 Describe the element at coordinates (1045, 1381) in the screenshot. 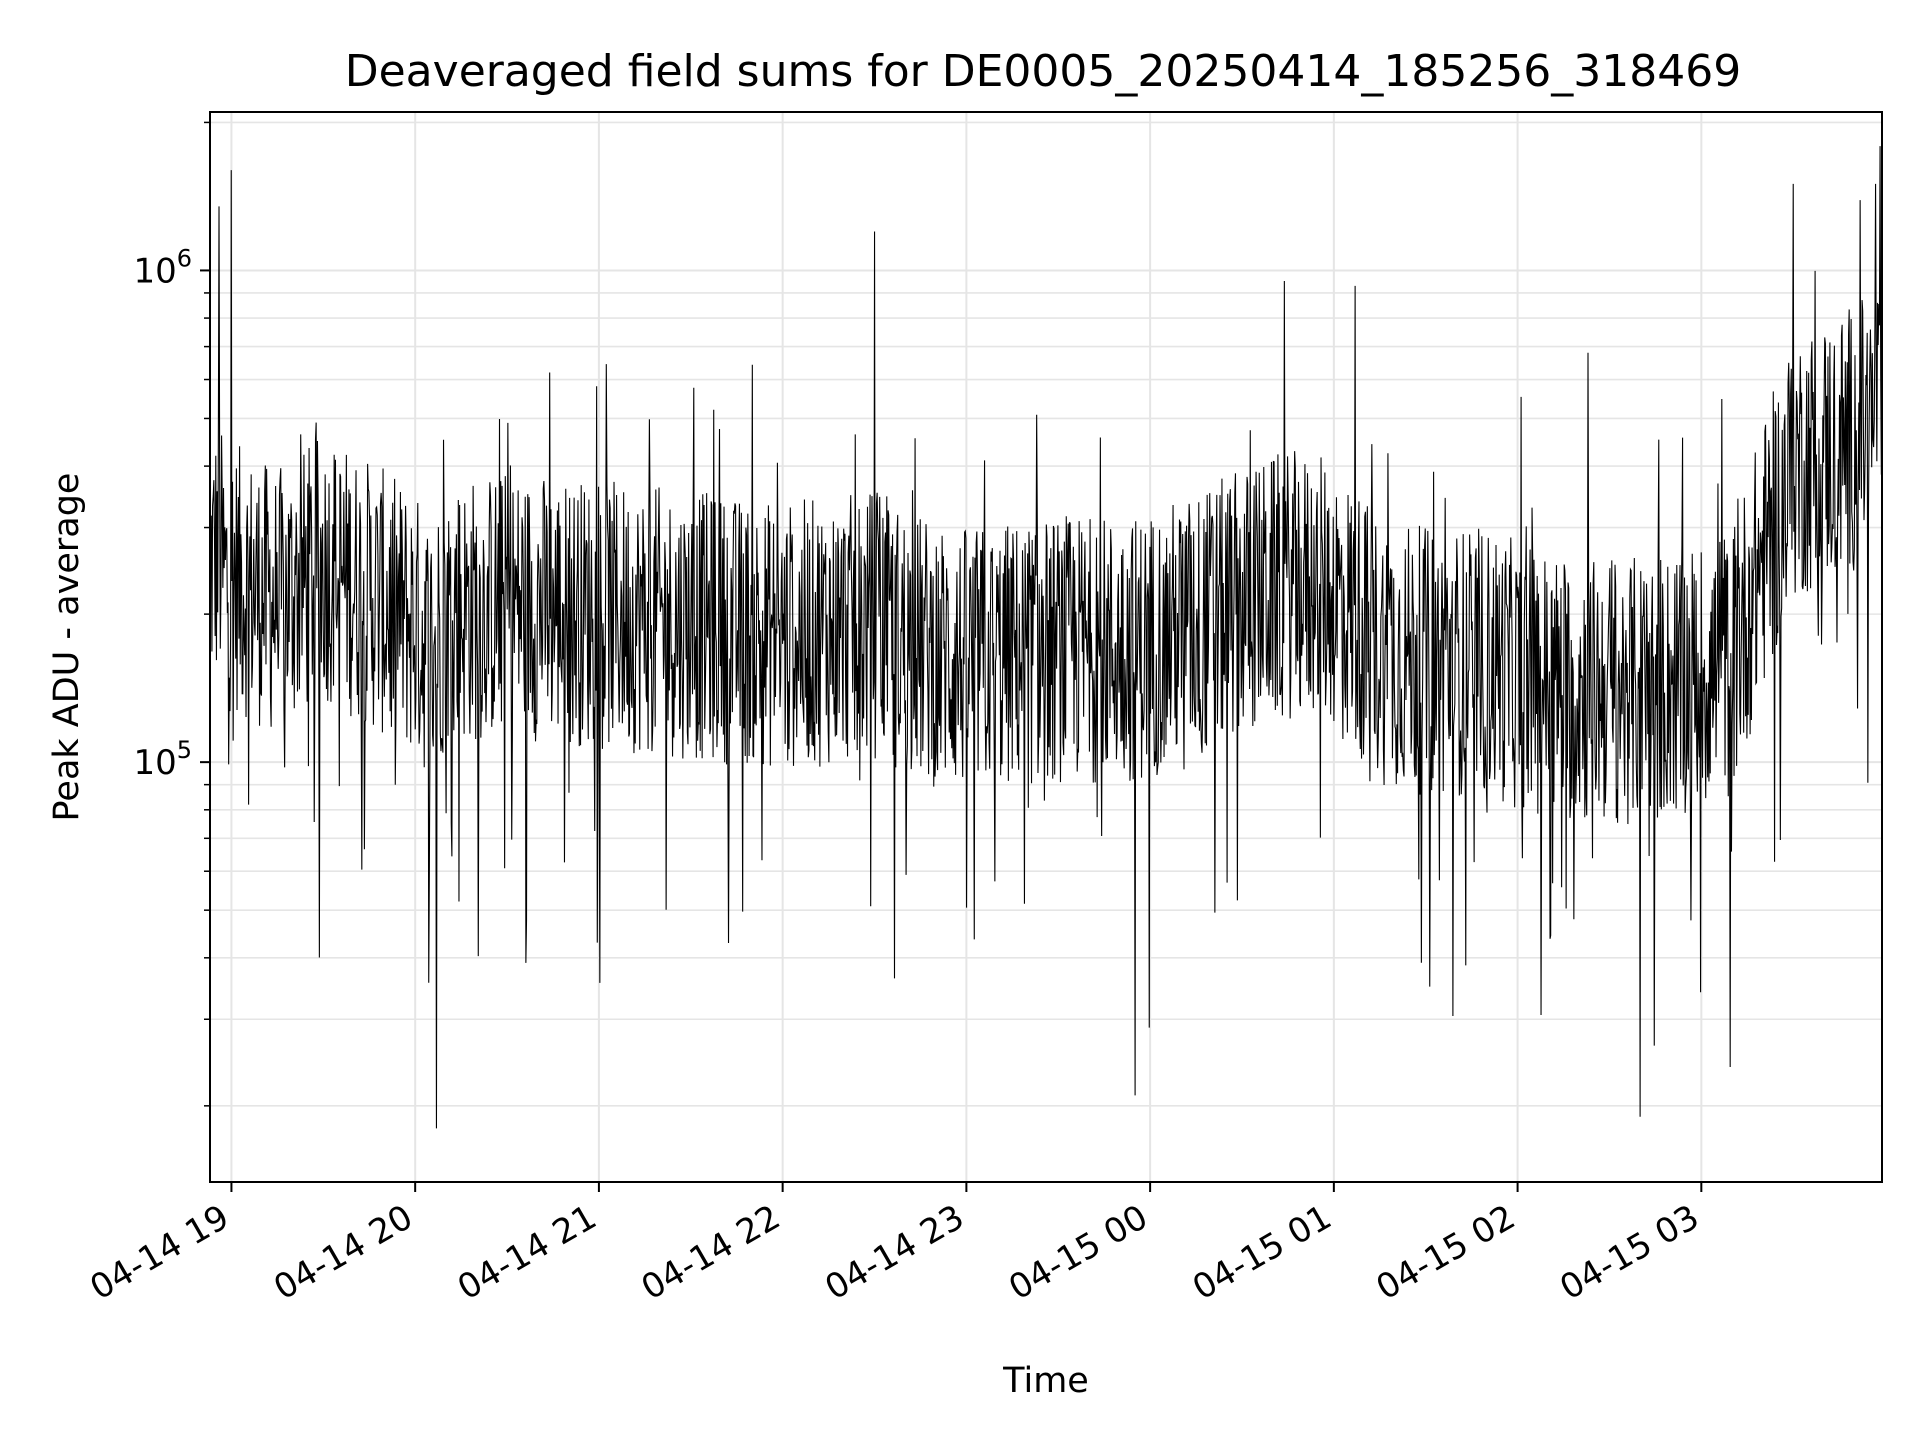

I see `x-axis-label: Time` at that location.